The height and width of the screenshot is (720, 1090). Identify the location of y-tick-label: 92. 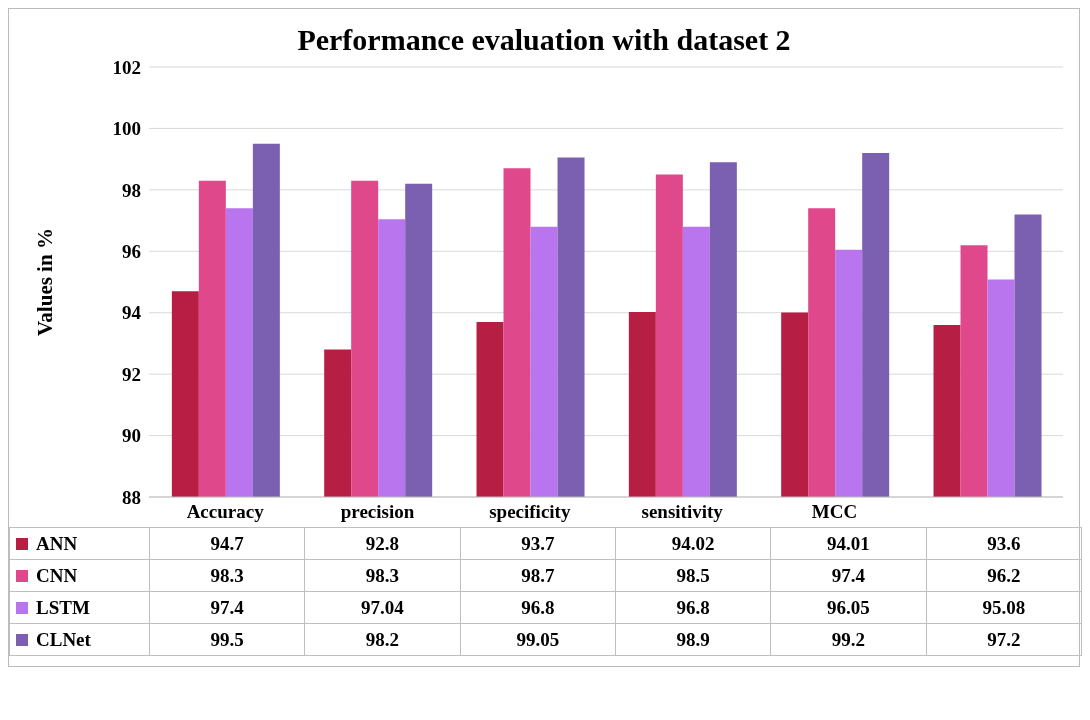
(131, 374).